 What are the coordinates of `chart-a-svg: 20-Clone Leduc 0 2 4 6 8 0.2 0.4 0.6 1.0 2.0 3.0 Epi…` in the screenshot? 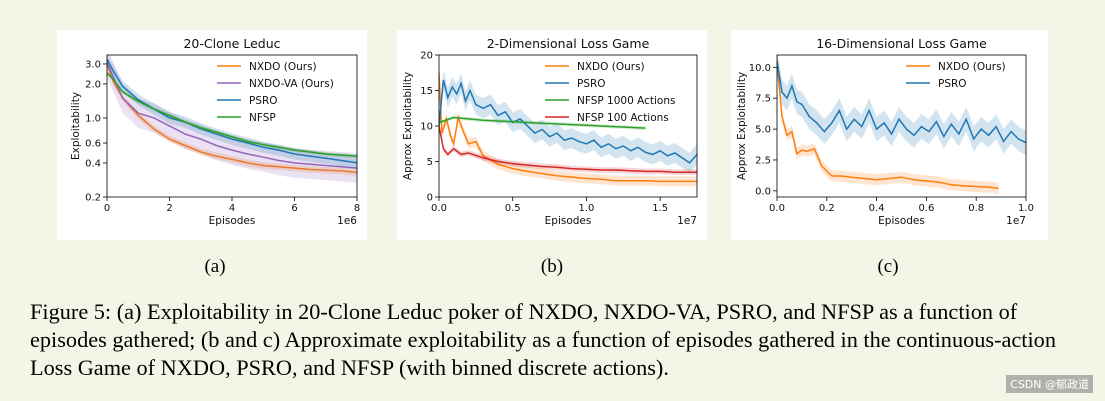 It's located at (215, 131).